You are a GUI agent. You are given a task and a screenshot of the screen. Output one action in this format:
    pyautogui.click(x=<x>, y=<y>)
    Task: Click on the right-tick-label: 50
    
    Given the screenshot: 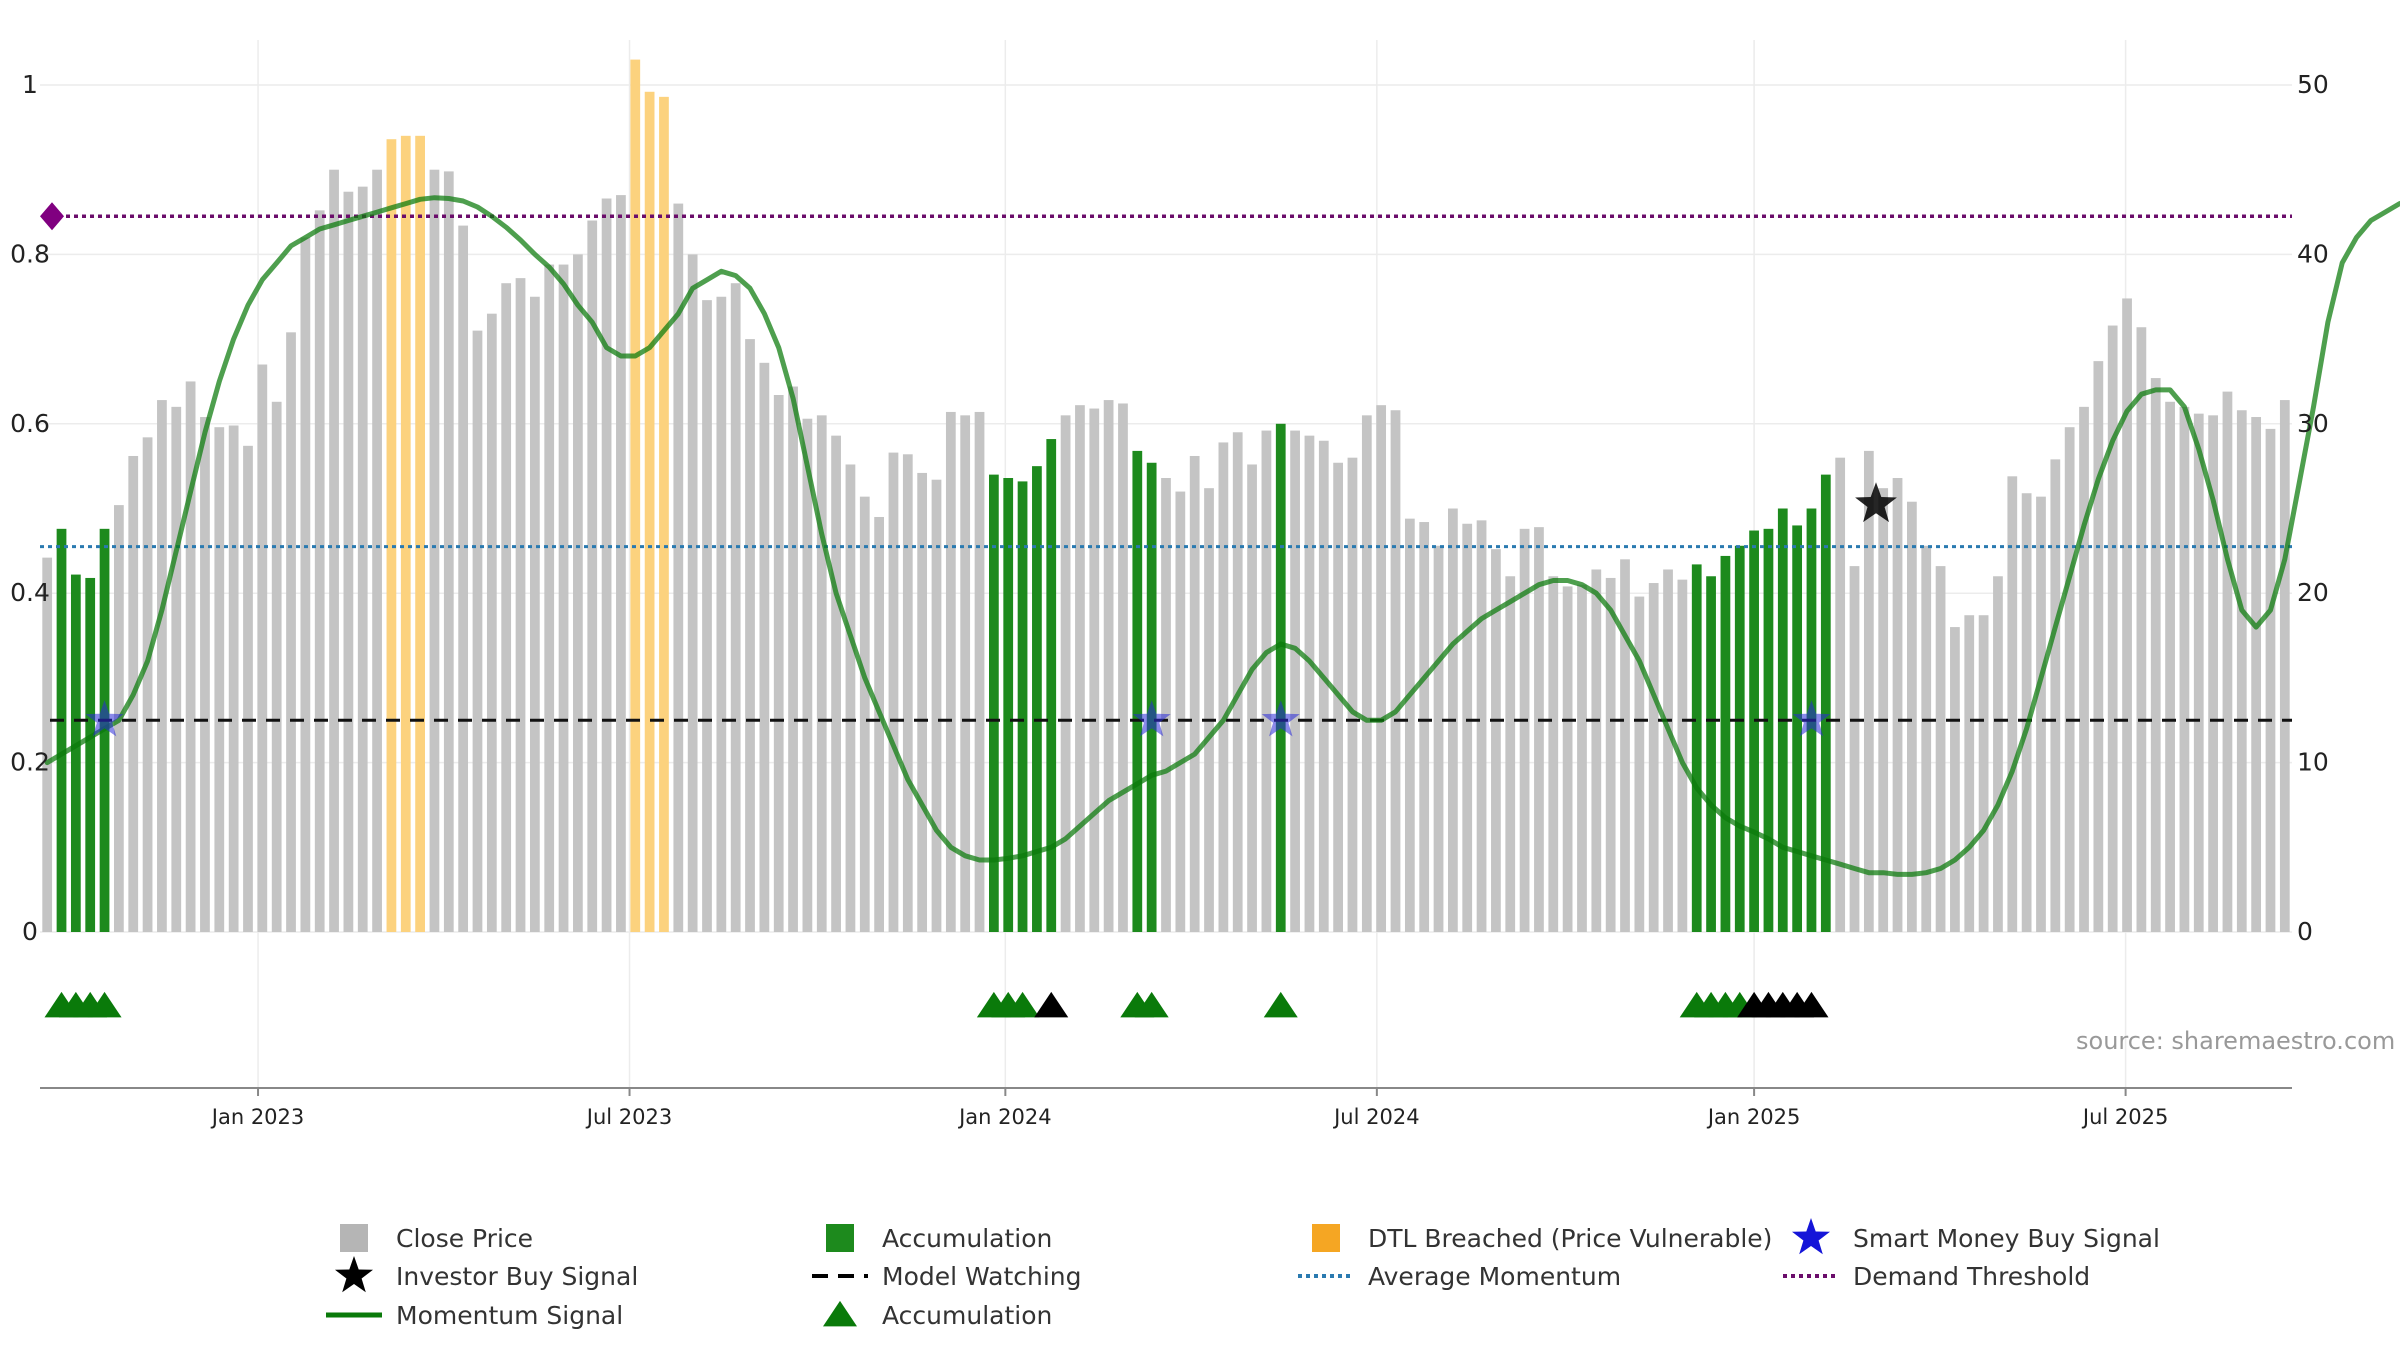 What is the action you would take?
    pyautogui.click(x=2313, y=84)
    